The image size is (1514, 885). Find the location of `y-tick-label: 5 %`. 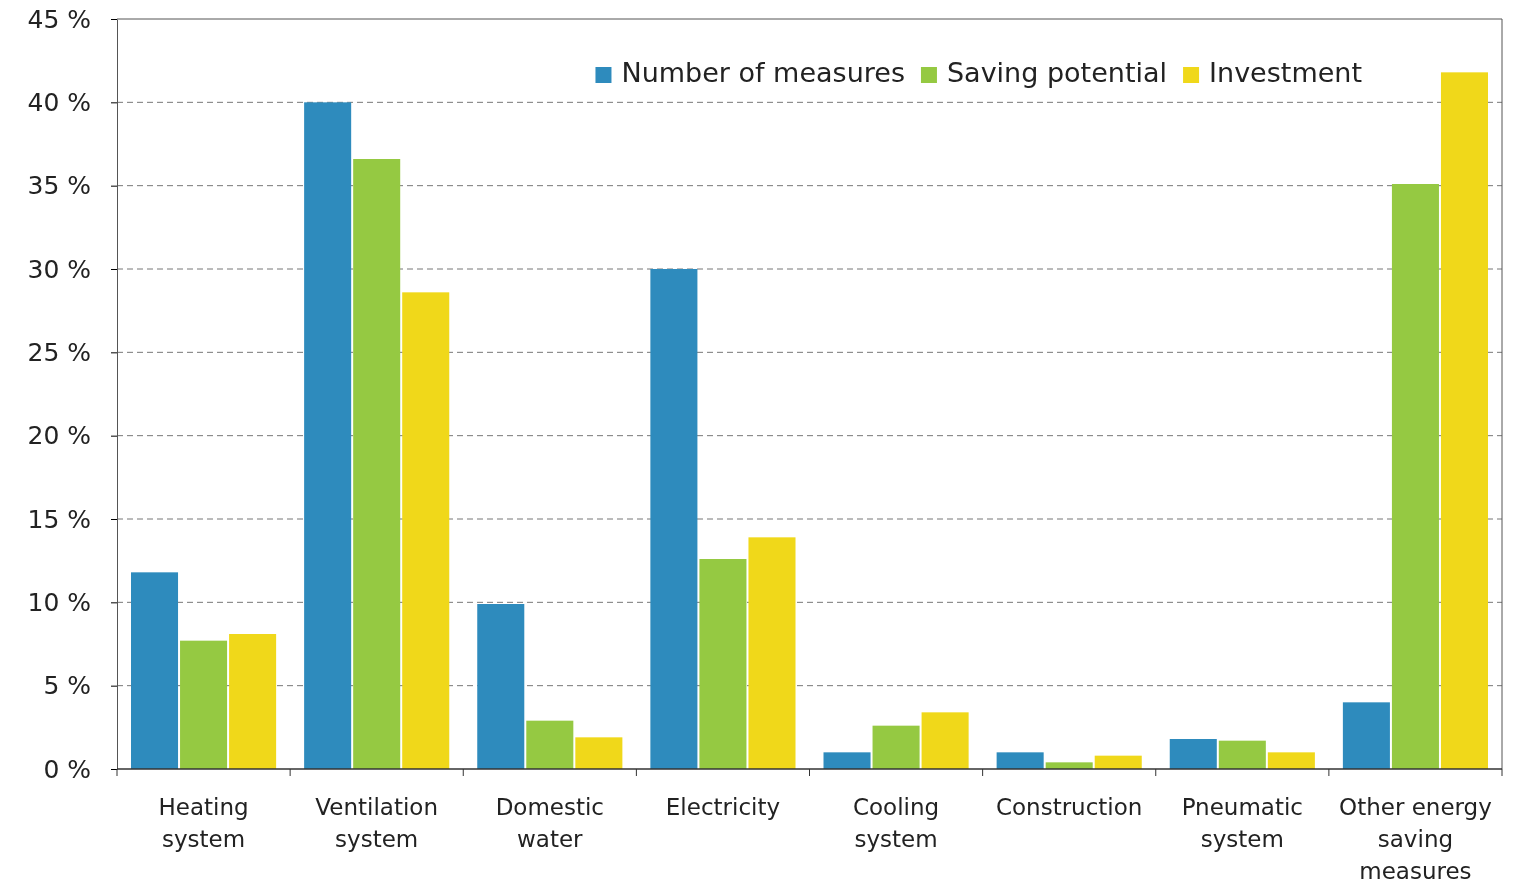

y-tick-label: 5 % is located at coordinates (67, 686).